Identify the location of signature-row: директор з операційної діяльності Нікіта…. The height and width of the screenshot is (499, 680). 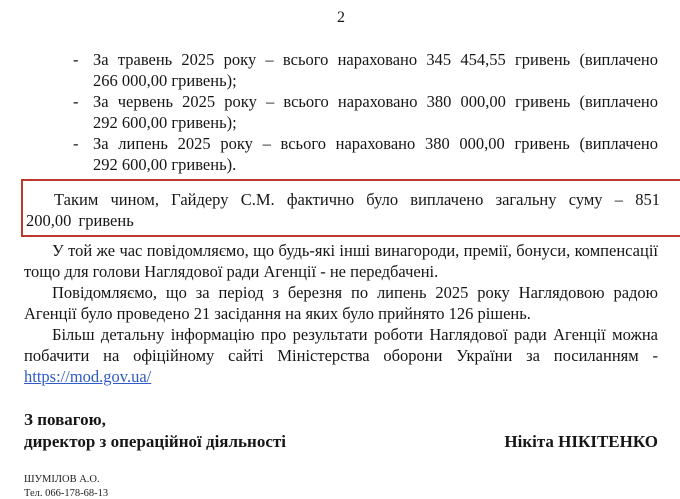
(341, 442).